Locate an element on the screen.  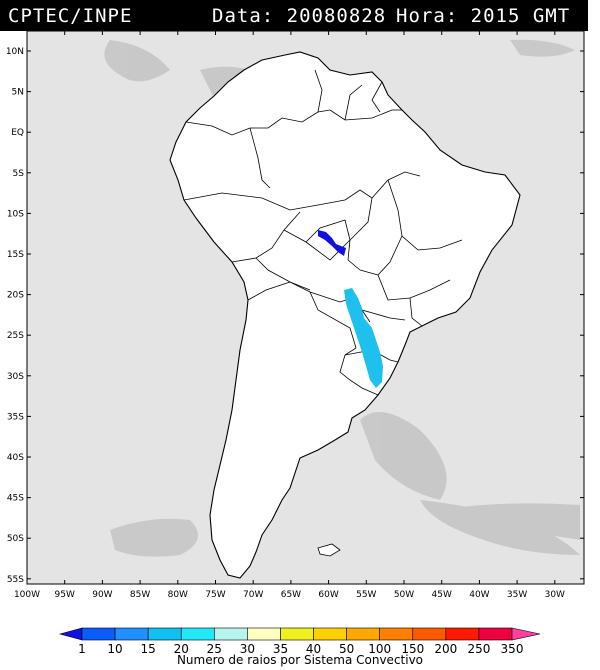
legend-value: 250 is located at coordinates (478, 649).